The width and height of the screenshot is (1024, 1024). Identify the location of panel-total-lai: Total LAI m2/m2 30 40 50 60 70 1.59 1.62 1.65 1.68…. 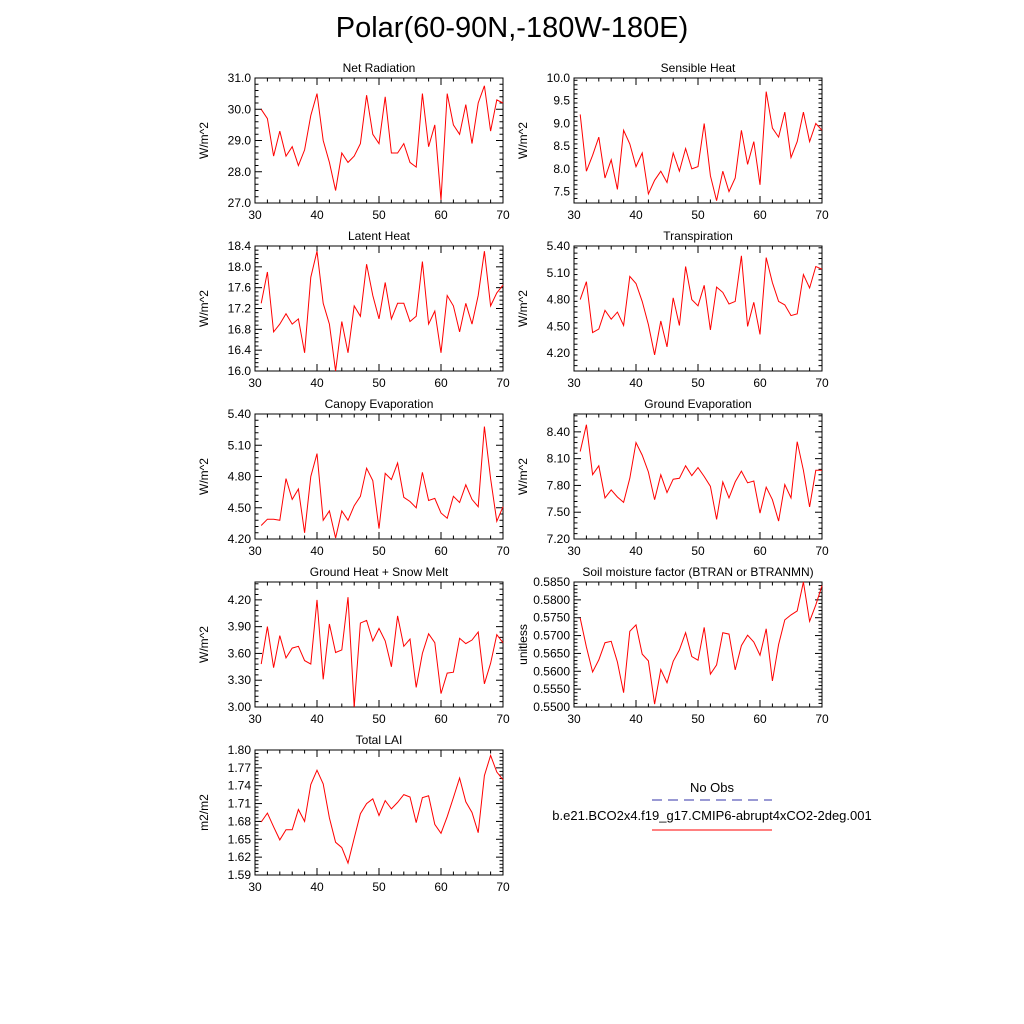
(353, 813).